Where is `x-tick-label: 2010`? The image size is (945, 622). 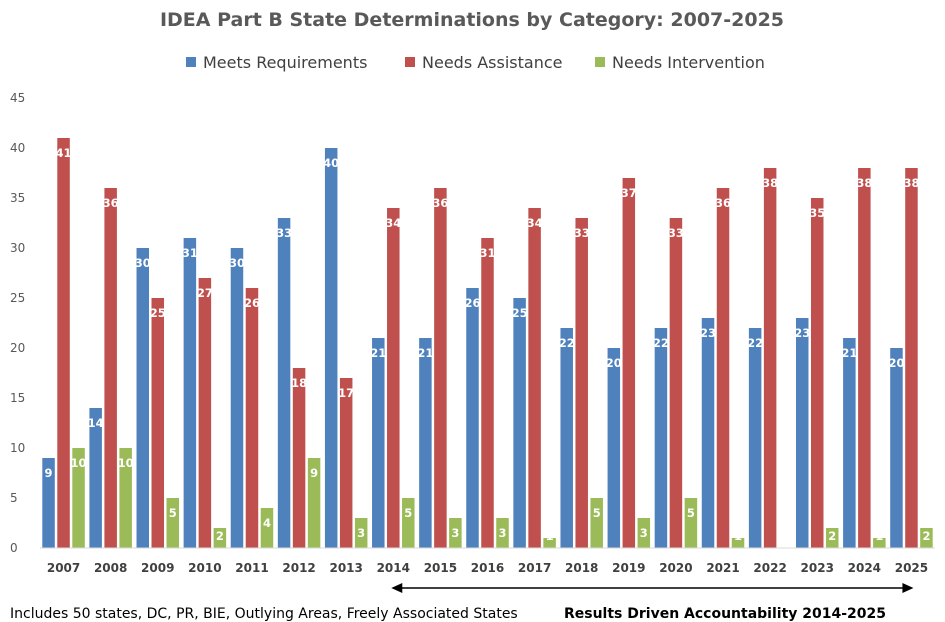
x-tick-label: 2010 is located at coordinates (204, 568).